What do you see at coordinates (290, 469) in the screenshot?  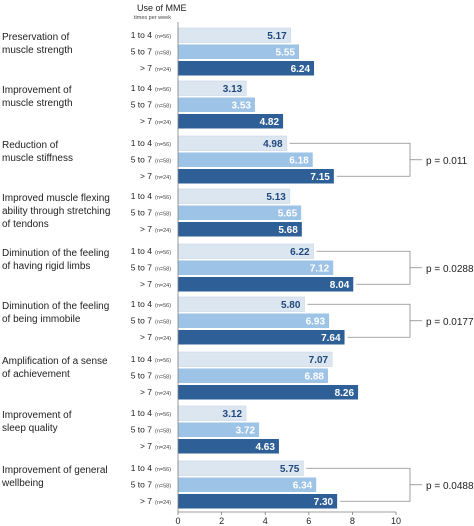 I see `value-label: 5.75` at bounding box center [290, 469].